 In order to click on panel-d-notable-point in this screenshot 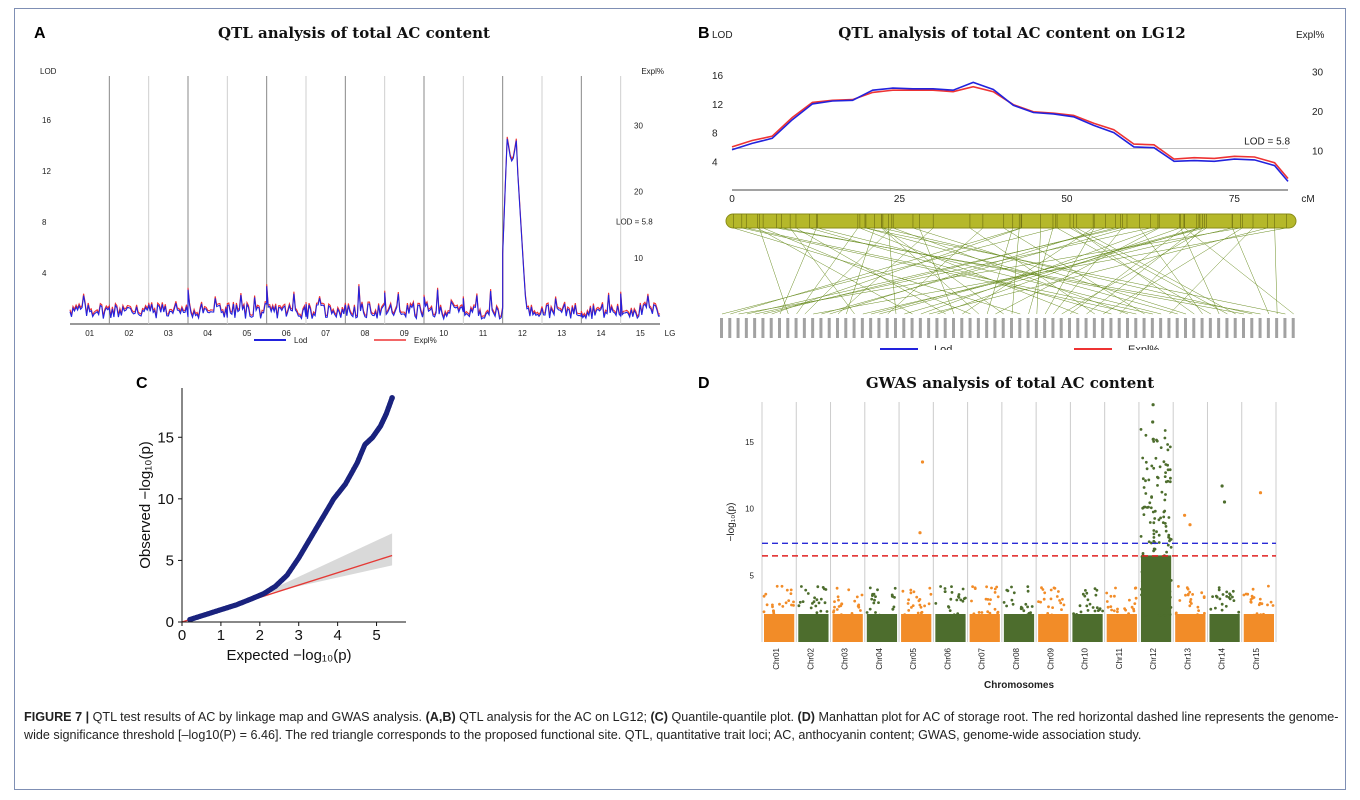, I will do `click(1260, 493)`.